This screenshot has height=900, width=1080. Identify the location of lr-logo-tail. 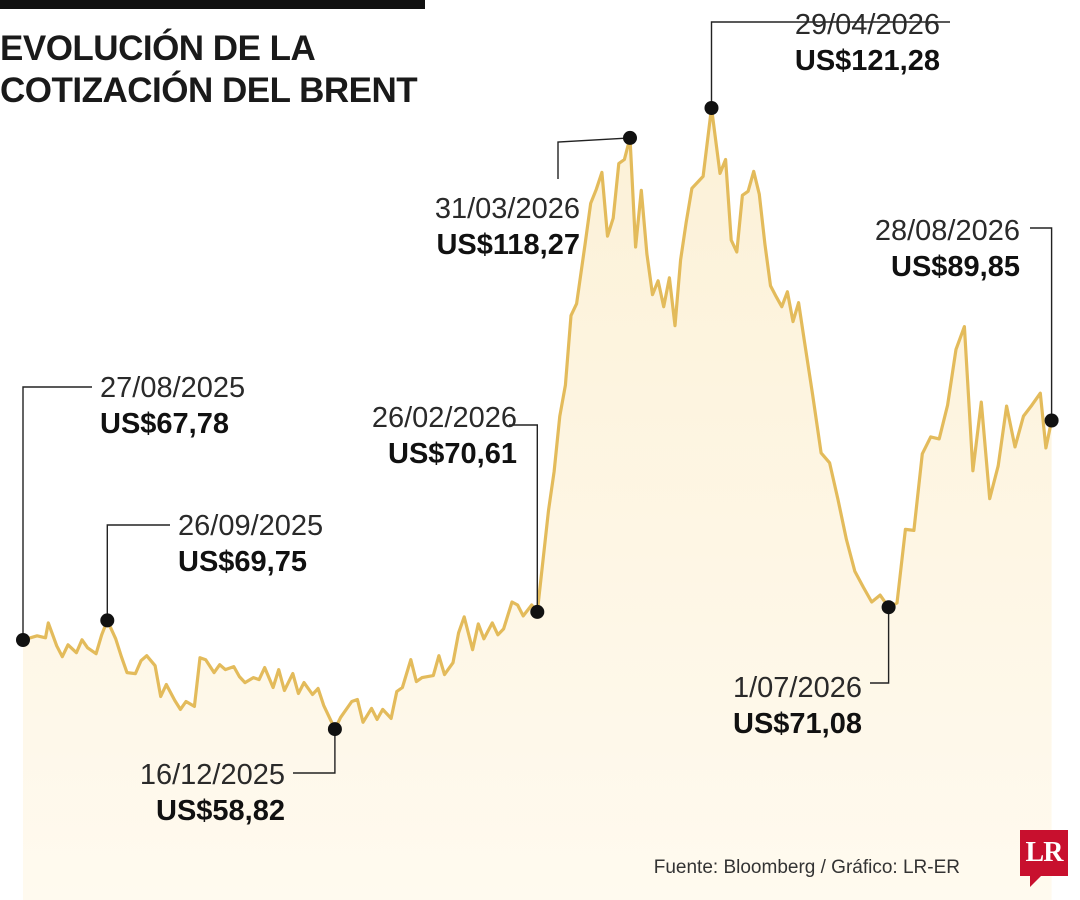
(1036, 881).